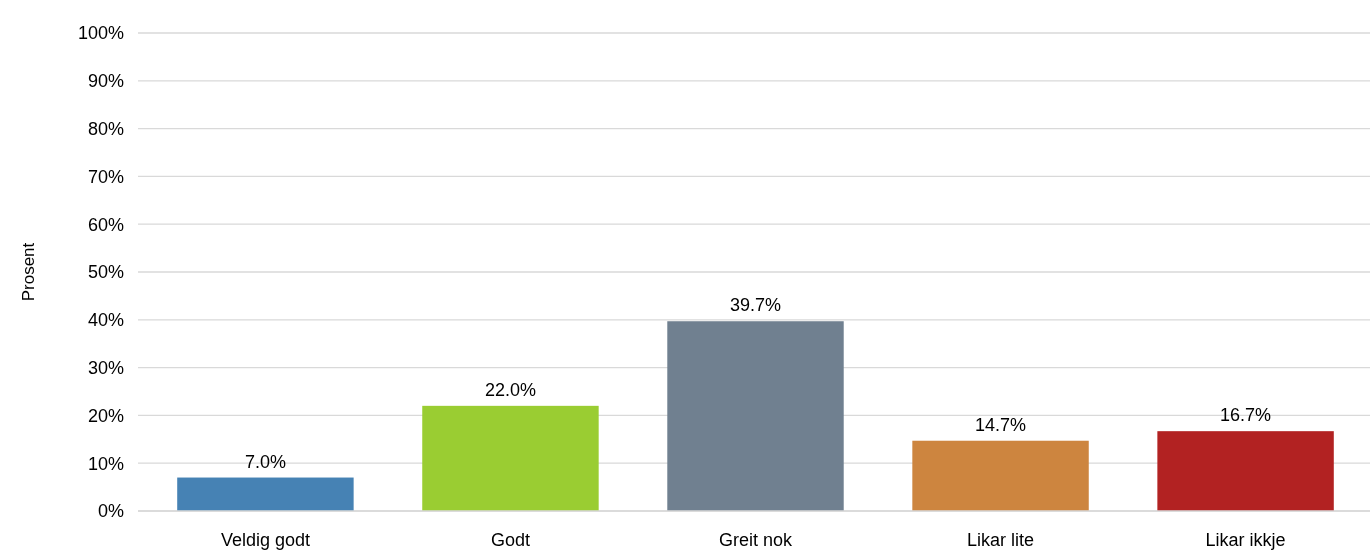  I want to click on x-tick-label: Likar lite, so click(1001, 540).